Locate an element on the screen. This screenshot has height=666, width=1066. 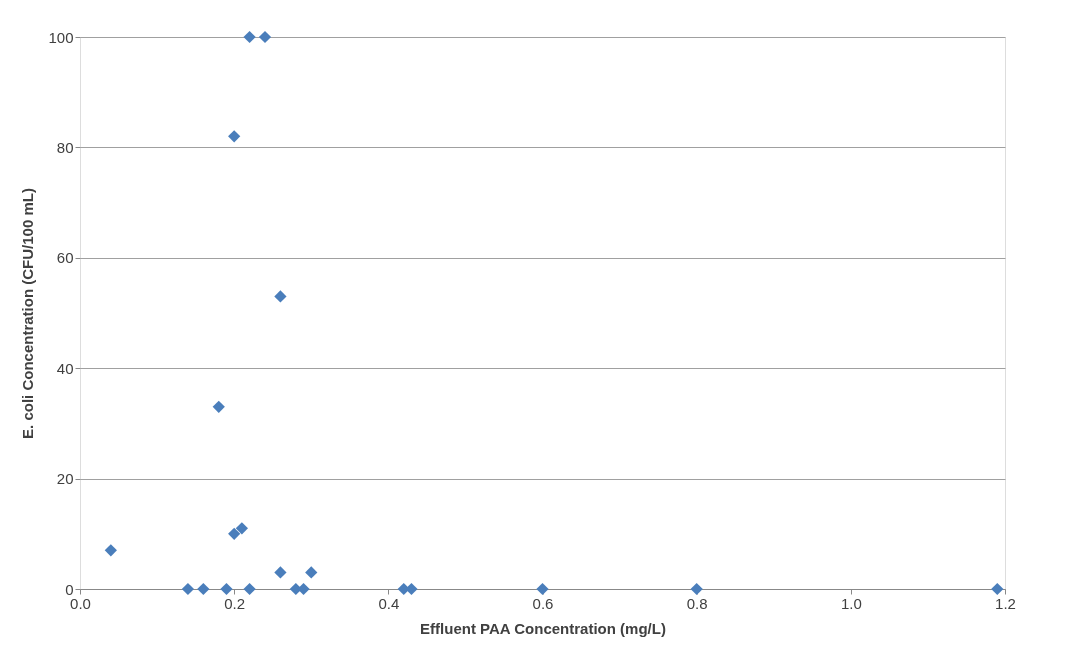
x-tick-label: 1.0 is located at coordinates (851, 603).